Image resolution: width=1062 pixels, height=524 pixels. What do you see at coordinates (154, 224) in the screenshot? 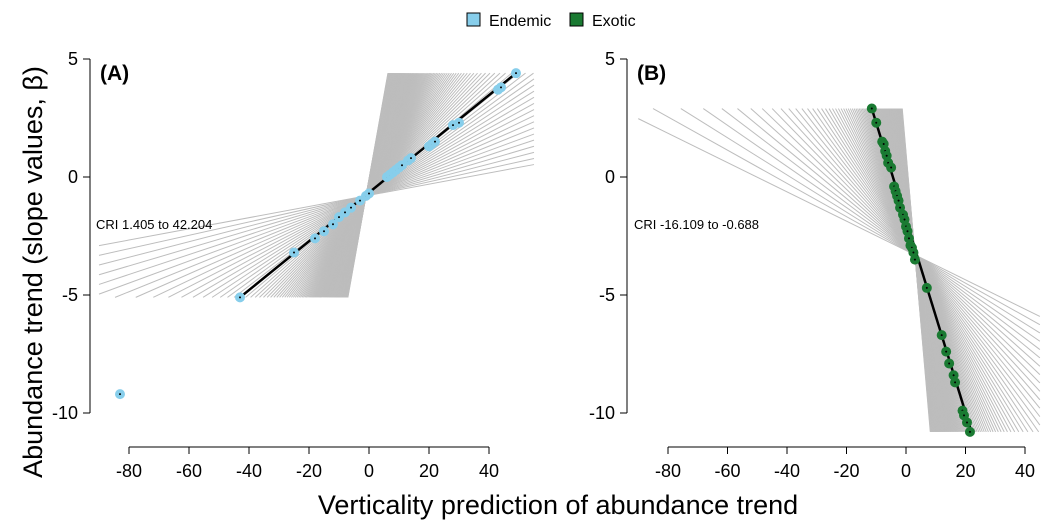
I see `panel-a-cri-annotation: CRI 1.405 to 42.204` at bounding box center [154, 224].